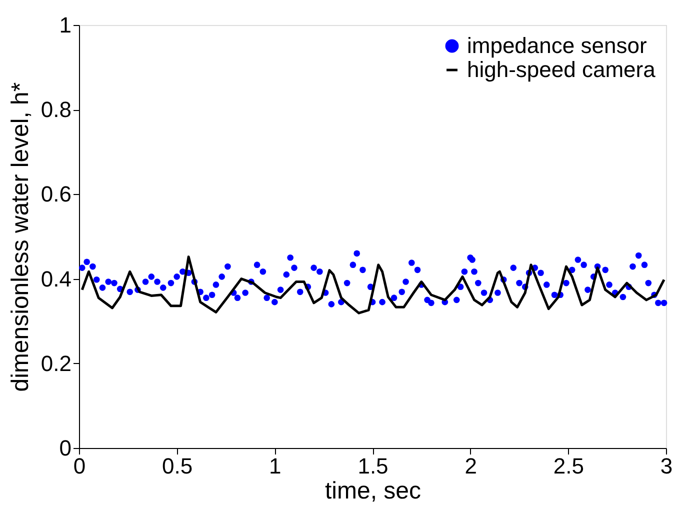 The height and width of the screenshot is (509, 687). What do you see at coordinates (373, 491) in the screenshot?
I see `x-axis-title: time, sec` at bounding box center [373, 491].